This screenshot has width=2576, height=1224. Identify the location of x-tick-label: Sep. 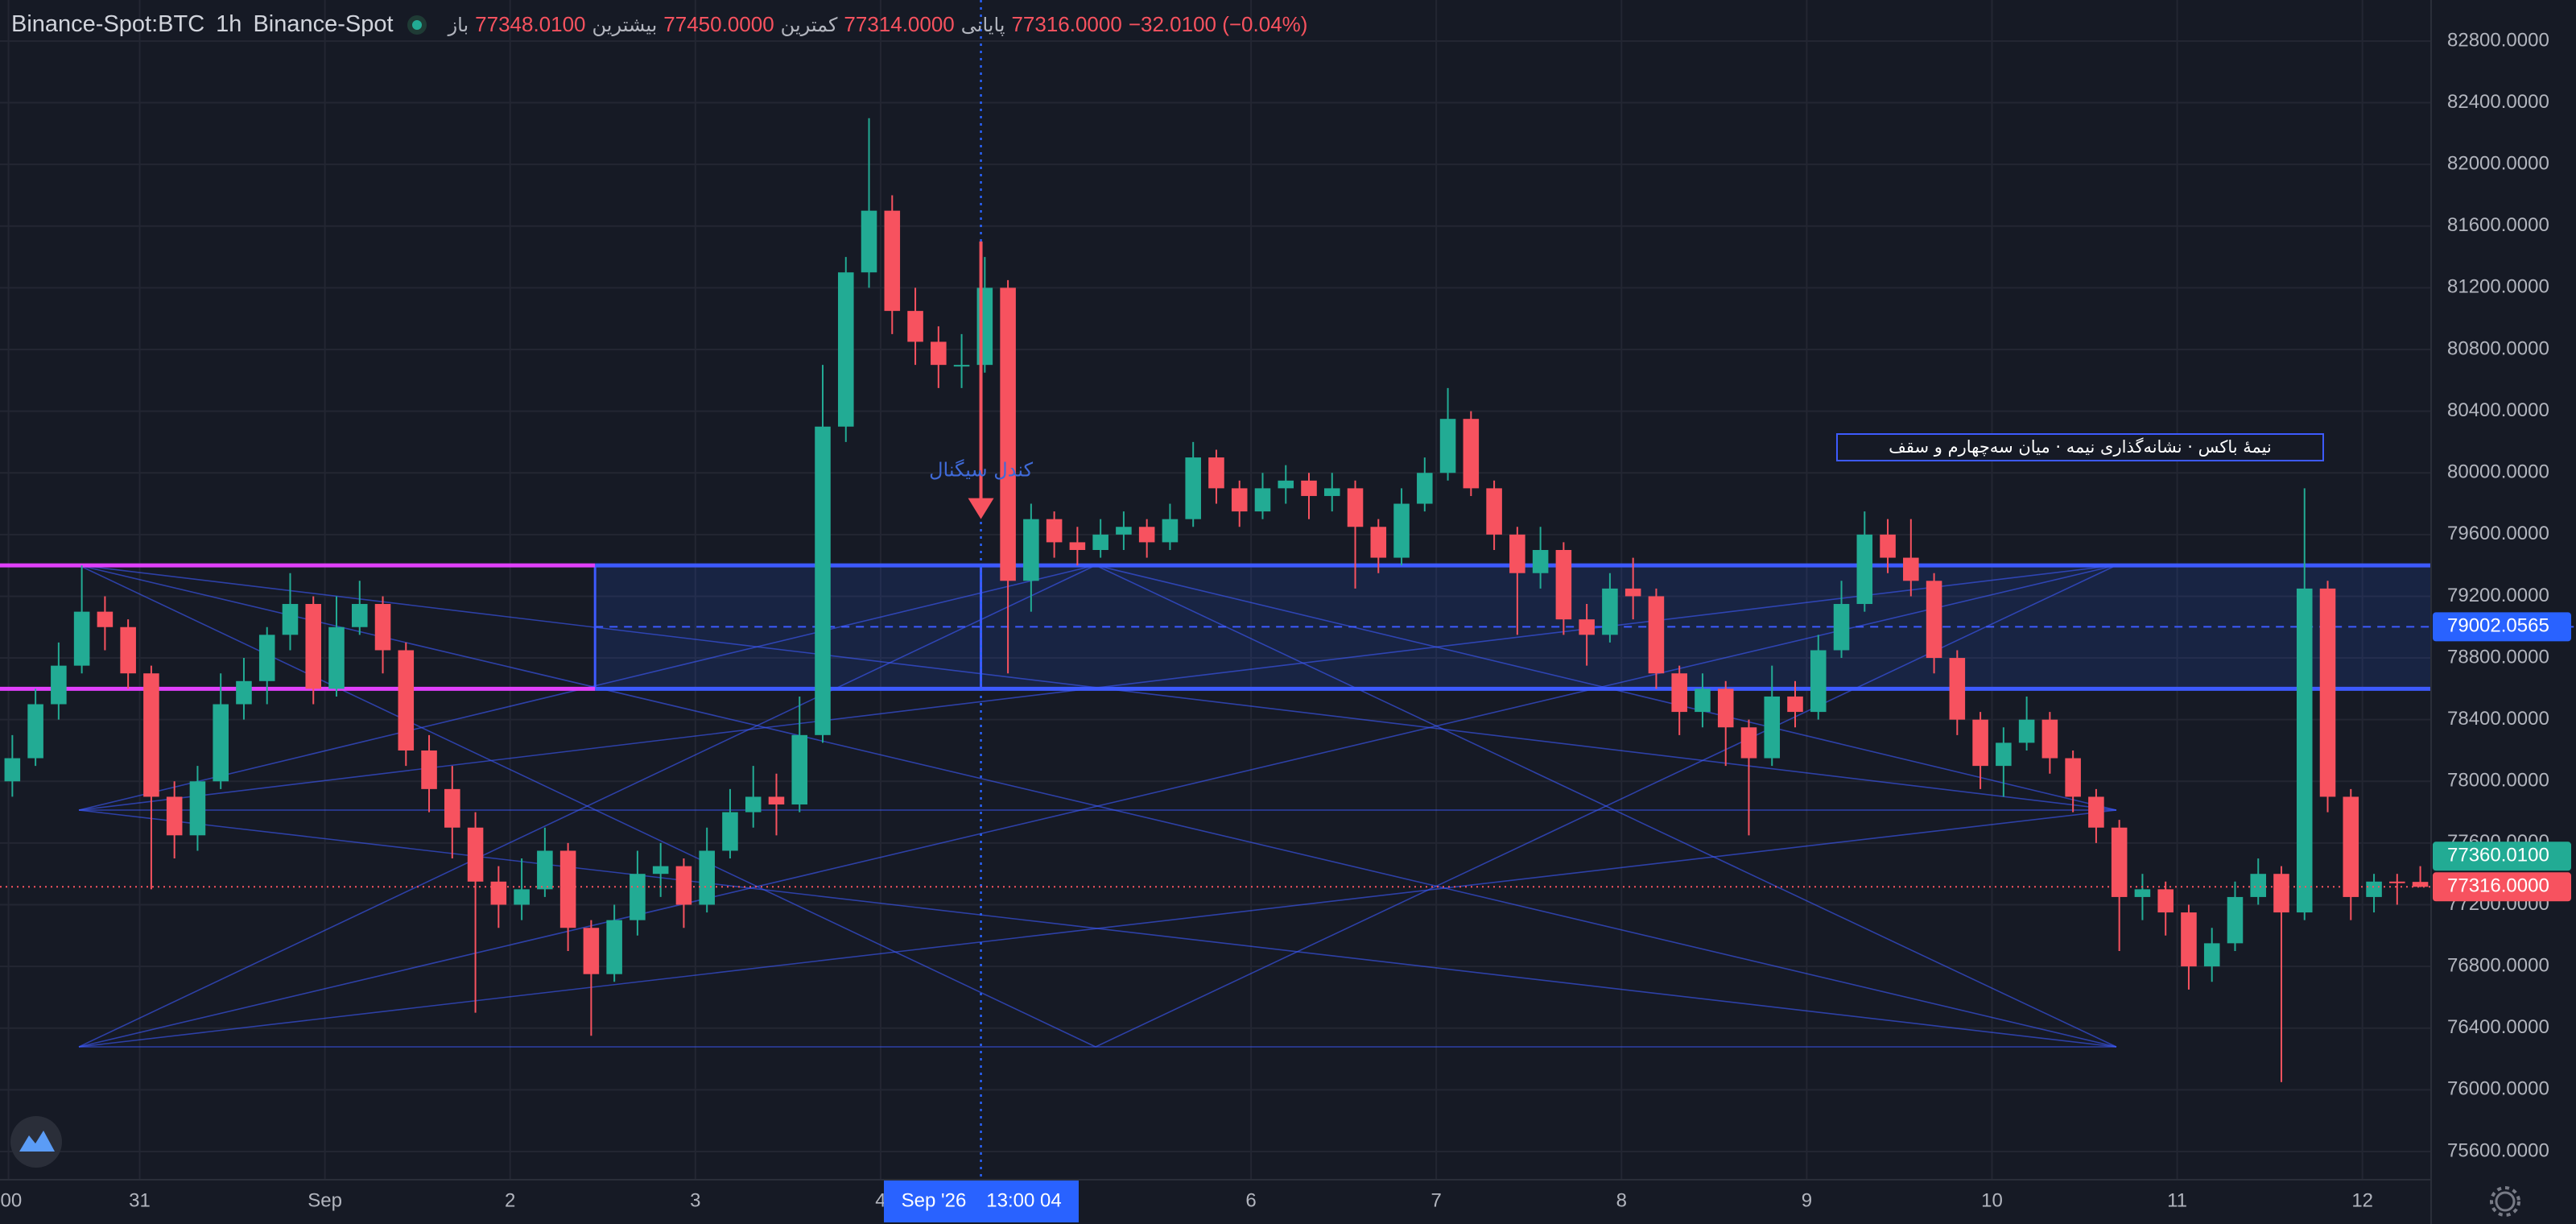
(325, 1200).